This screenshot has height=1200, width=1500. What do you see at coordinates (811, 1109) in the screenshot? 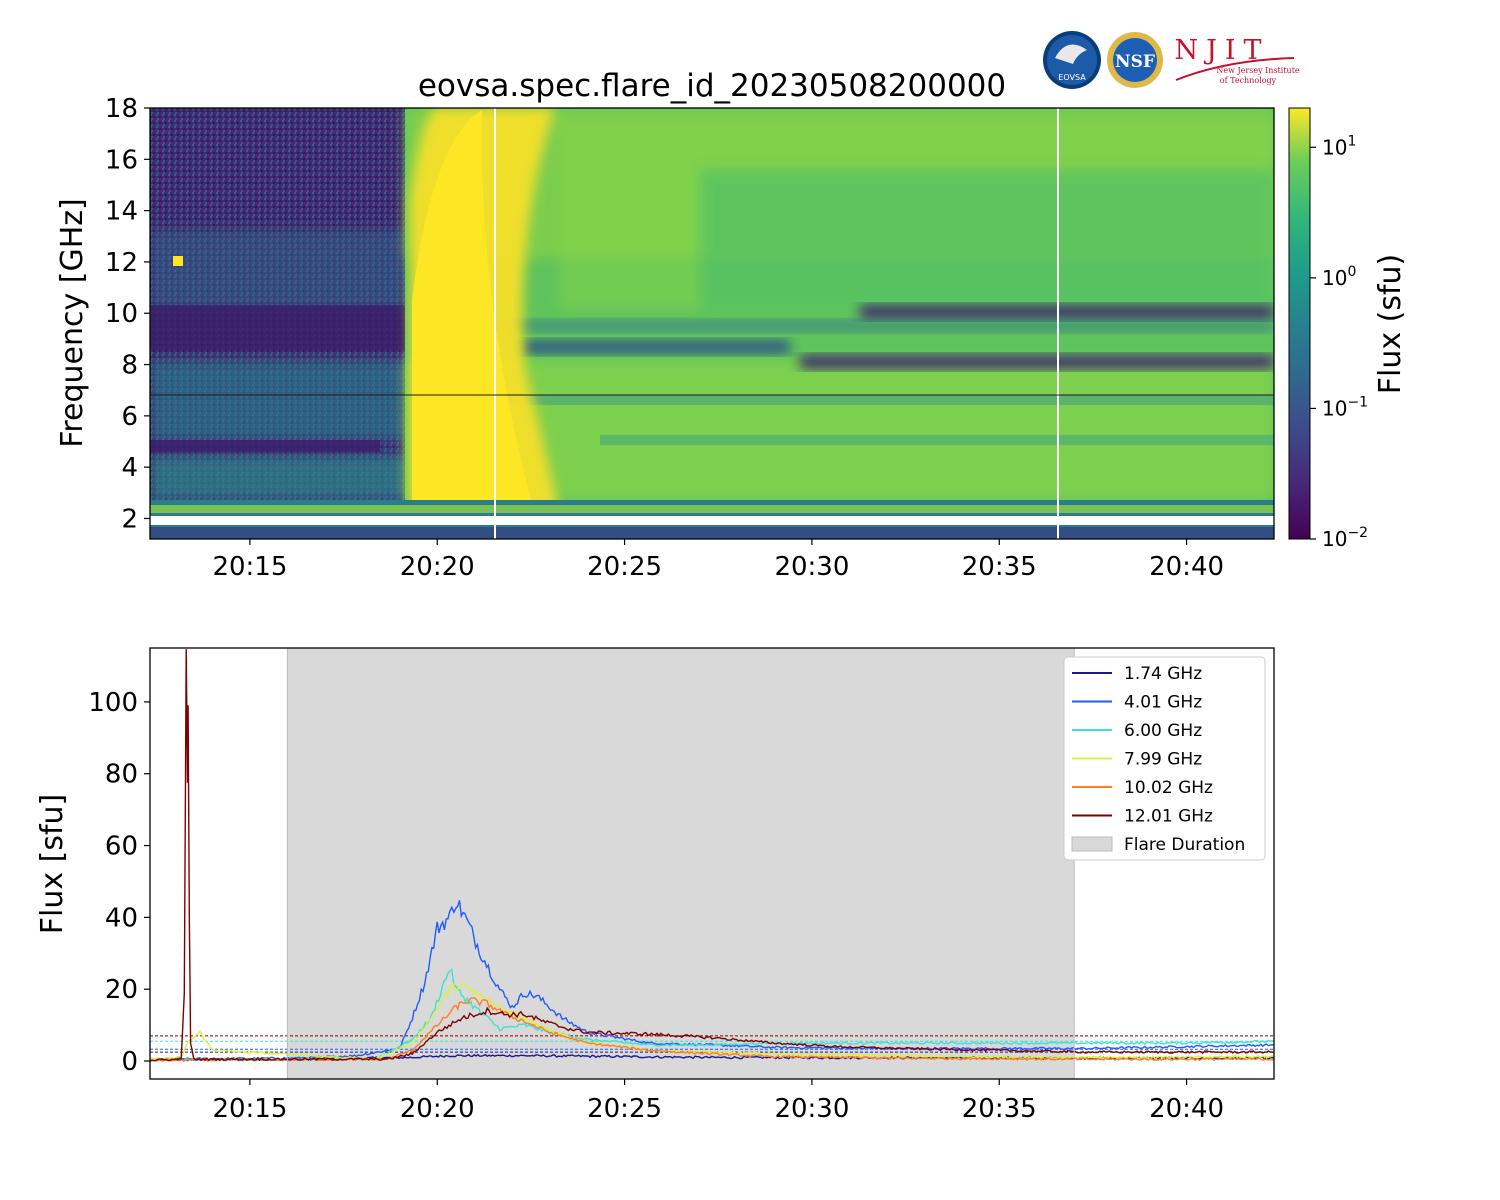
I see `bottom-x-tick-label: 20:30` at bounding box center [811, 1109].